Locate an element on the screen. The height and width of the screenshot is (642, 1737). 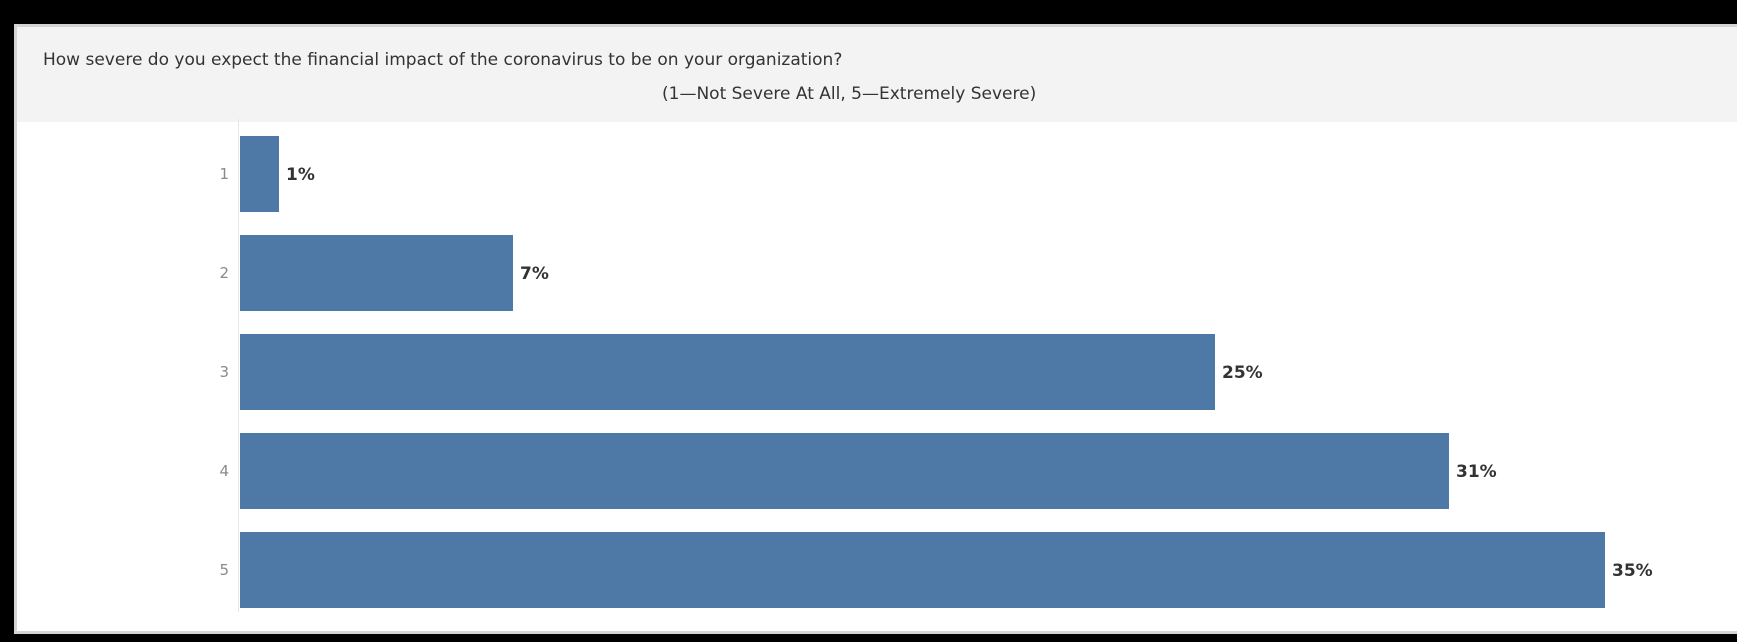
category-label: 4 is located at coordinates (224, 471).